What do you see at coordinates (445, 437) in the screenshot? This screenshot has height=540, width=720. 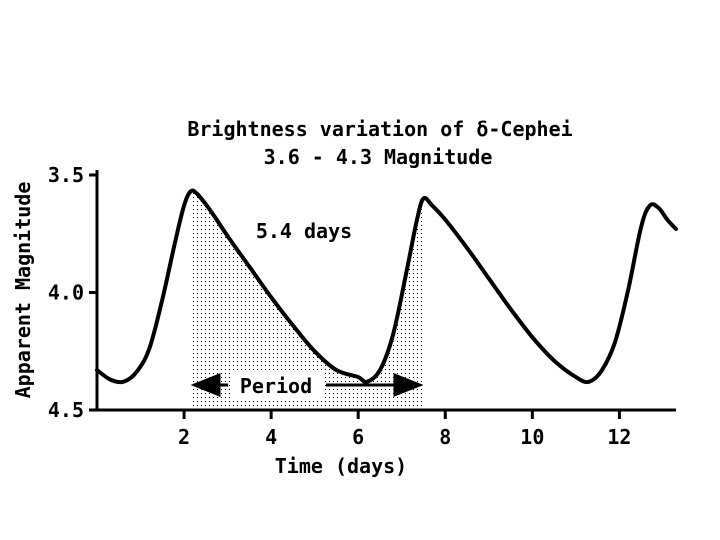 I see `x-tick-label: 8` at bounding box center [445, 437].